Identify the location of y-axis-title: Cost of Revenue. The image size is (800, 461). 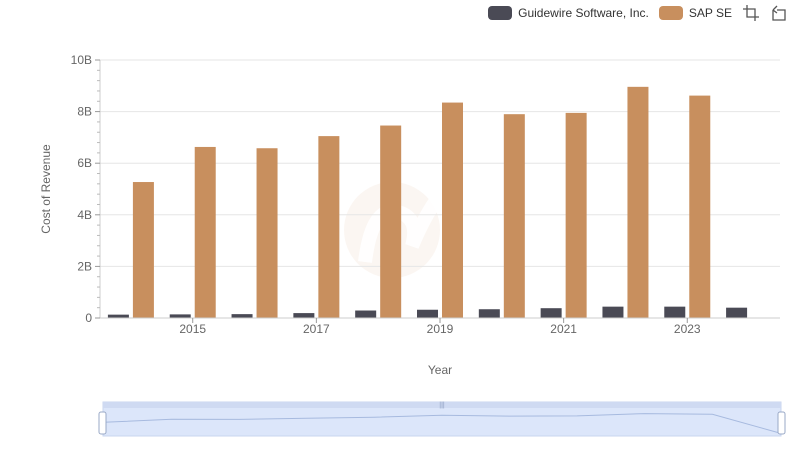
(46, 189).